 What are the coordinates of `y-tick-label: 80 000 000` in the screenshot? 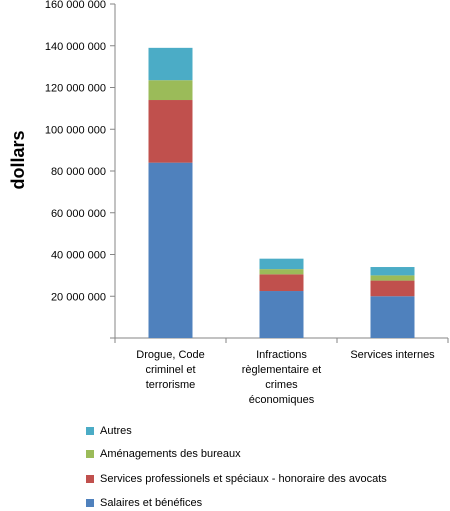 It's located at (78, 172).